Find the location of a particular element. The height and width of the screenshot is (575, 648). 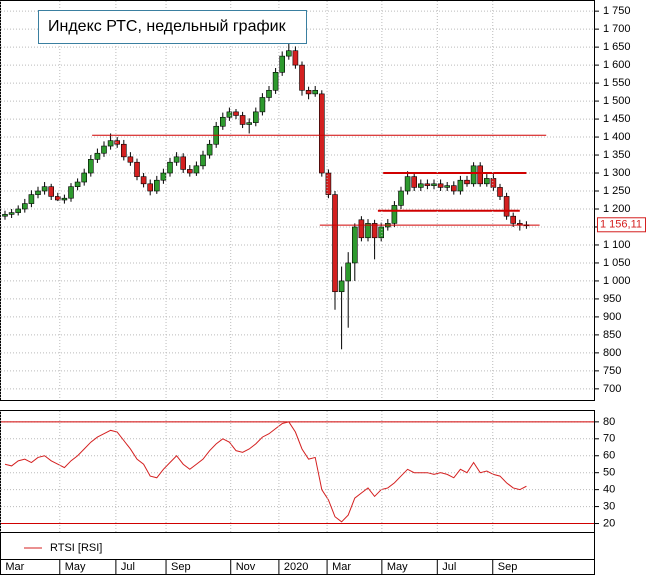

x-tick-label: May is located at coordinates (75, 567).